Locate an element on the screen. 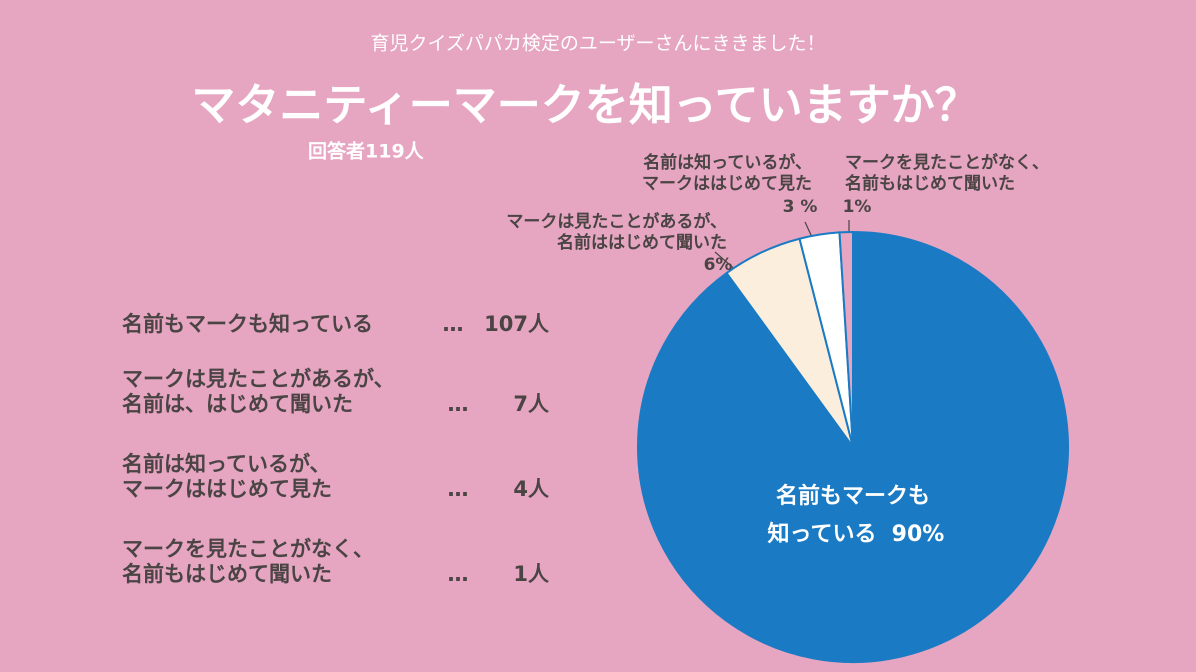 Image resolution: width=1196 pixels, height=672 pixels. answer-text: 名前は、はじめて聞いた is located at coordinates (237, 404).